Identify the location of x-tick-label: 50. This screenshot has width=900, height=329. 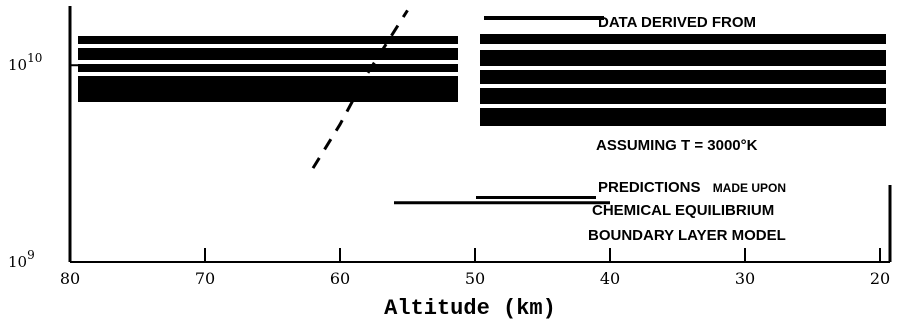
(475, 278).